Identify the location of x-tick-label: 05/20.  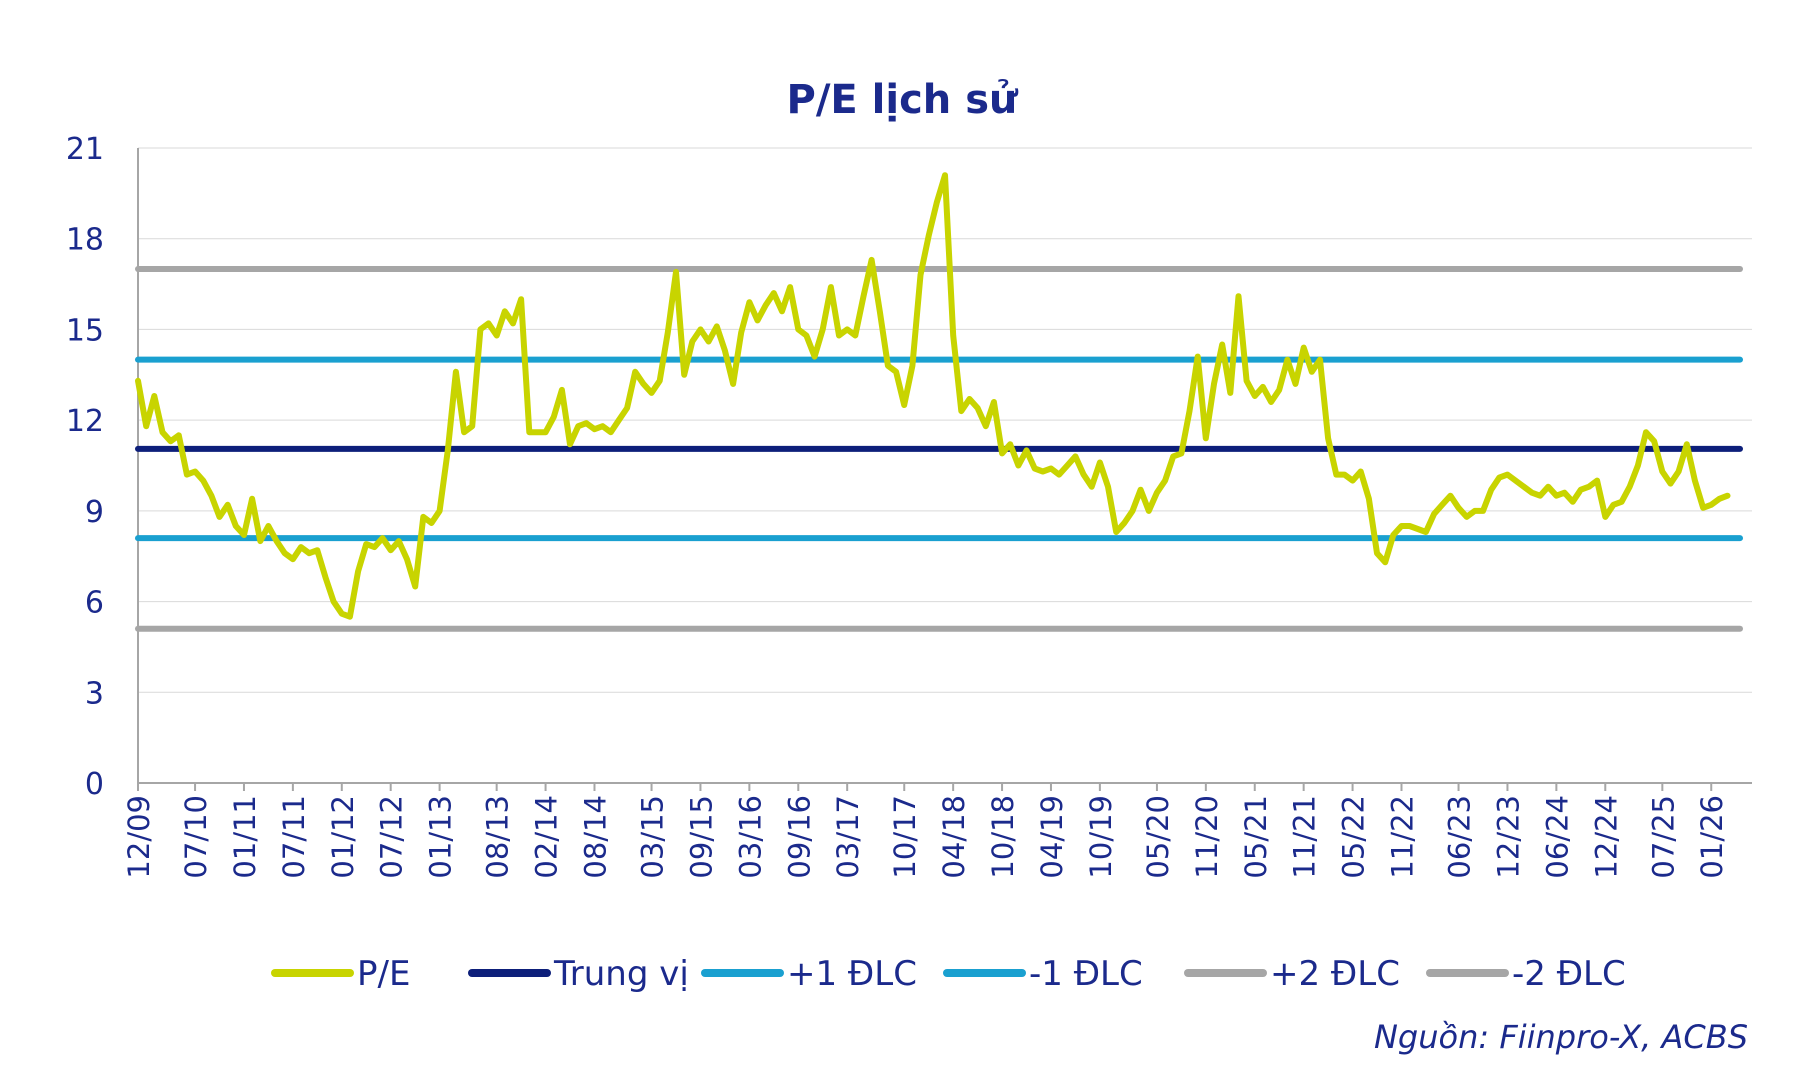
(1158, 837).